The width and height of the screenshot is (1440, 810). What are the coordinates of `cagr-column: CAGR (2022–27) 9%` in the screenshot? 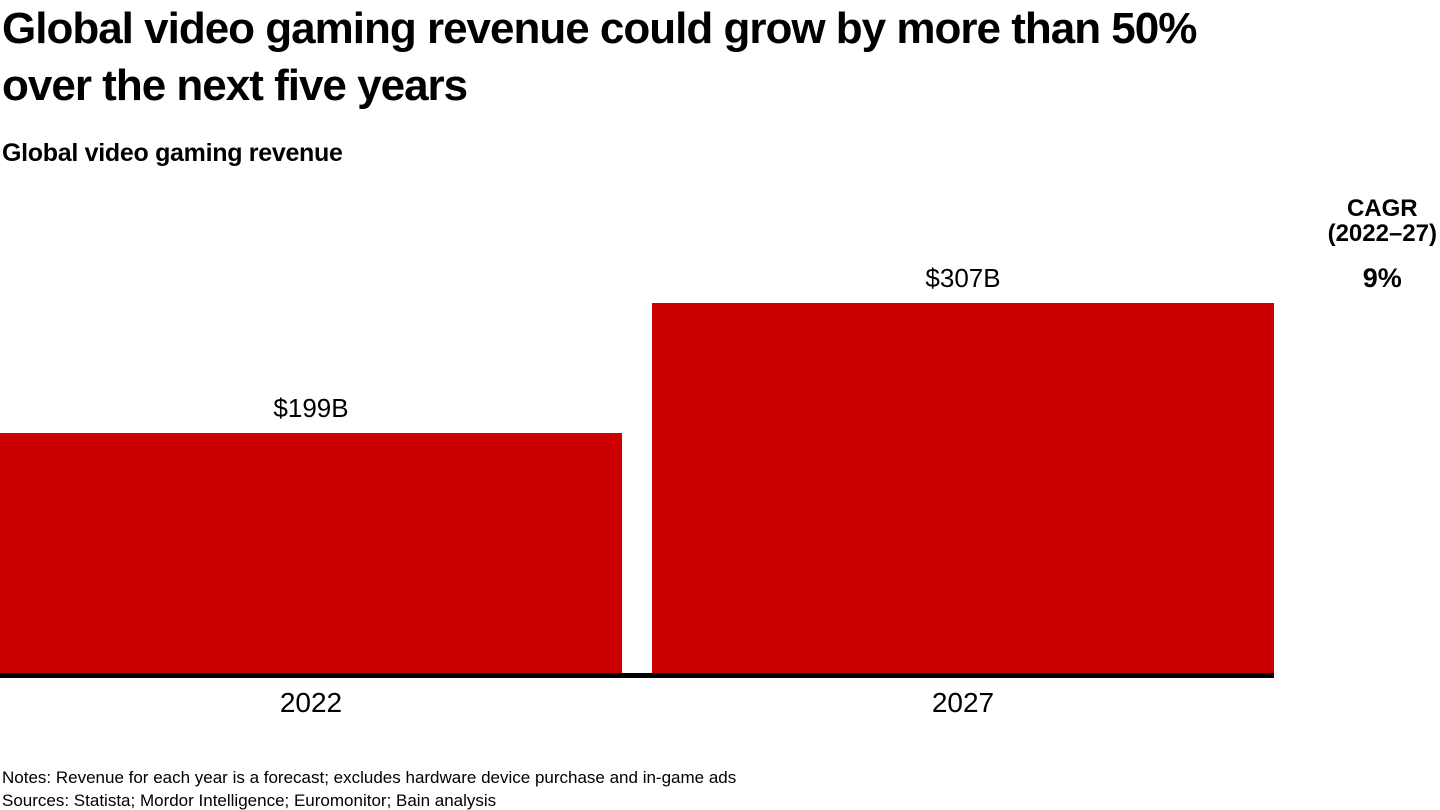 It's located at (1382, 244).